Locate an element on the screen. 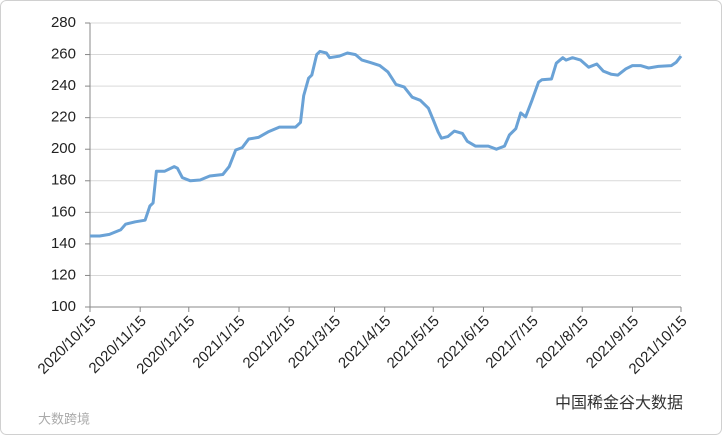 This screenshot has width=722, height=440. y-tick-label: 140 is located at coordinates (63, 243).